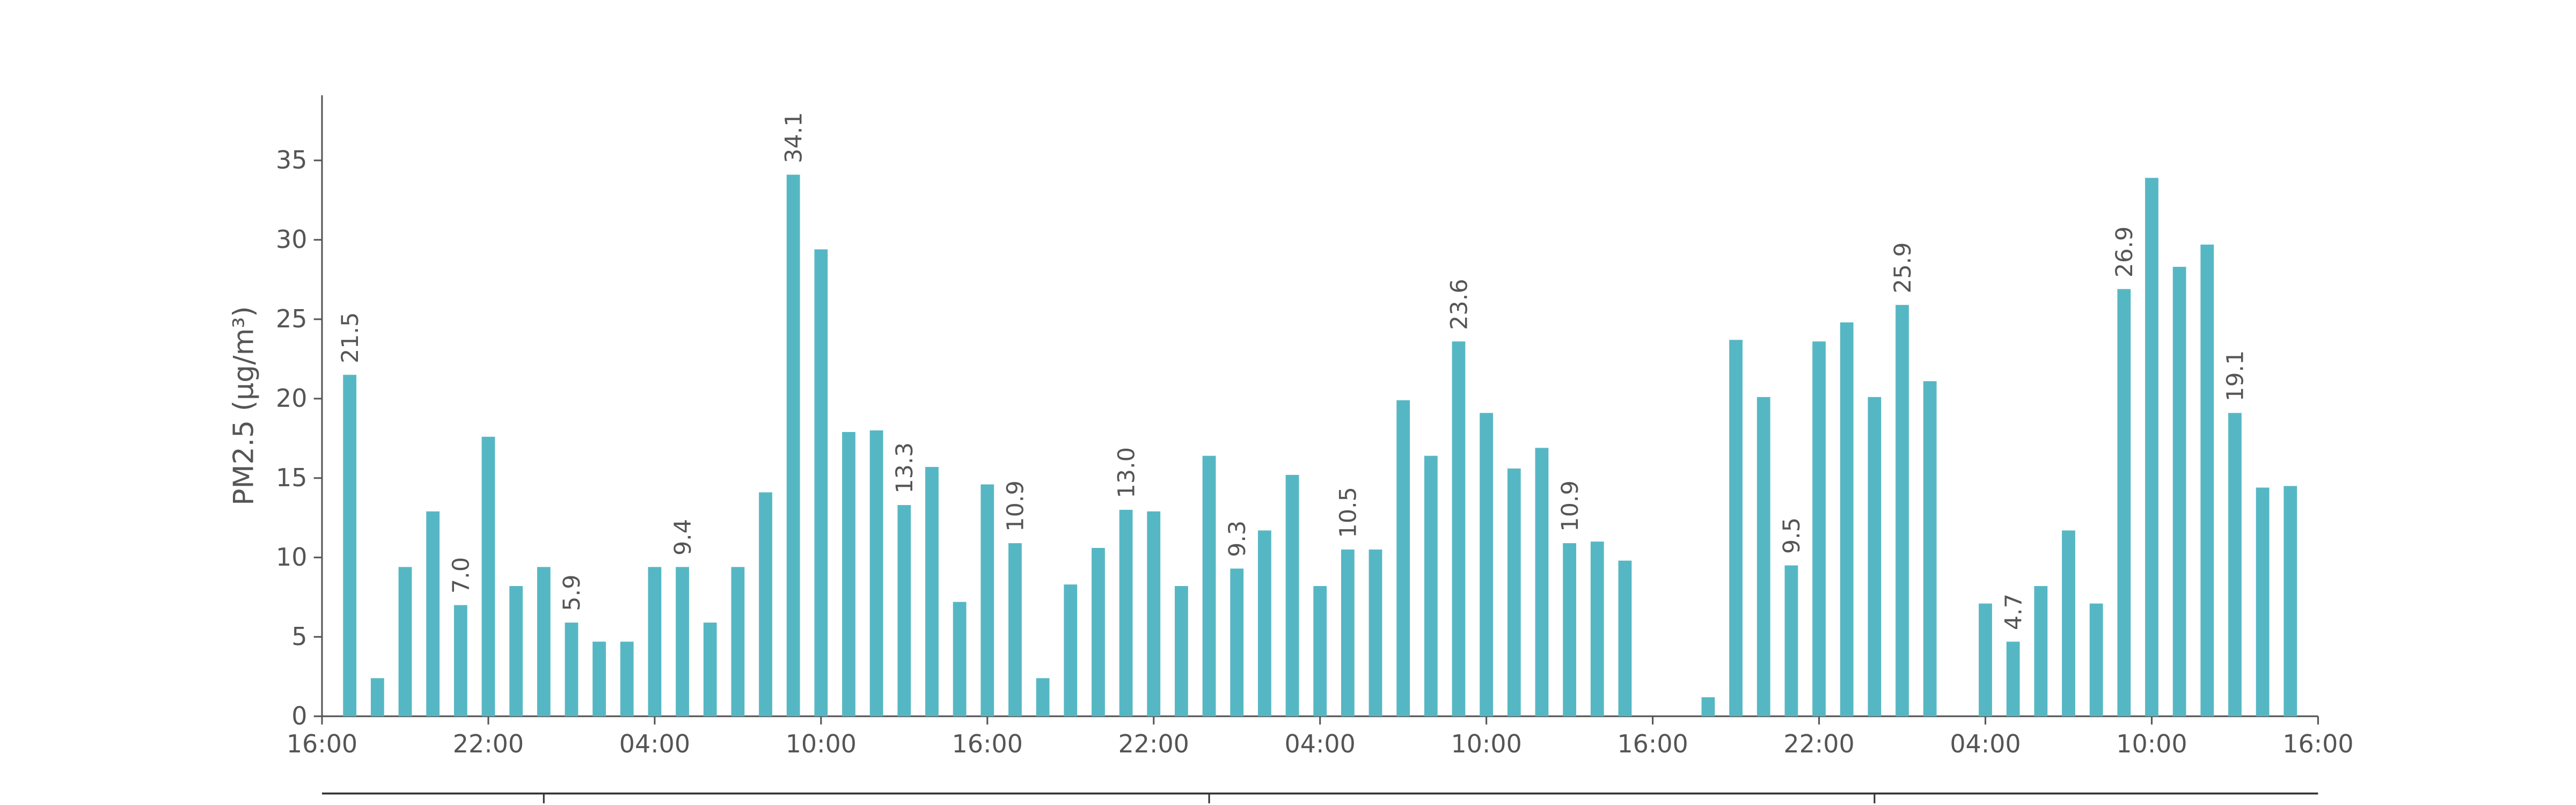 This screenshot has height=805, width=2576. What do you see at coordinates (350, 337) in the screenshot?
I see `value-label: 21.5` at bounding box center [350, 337].